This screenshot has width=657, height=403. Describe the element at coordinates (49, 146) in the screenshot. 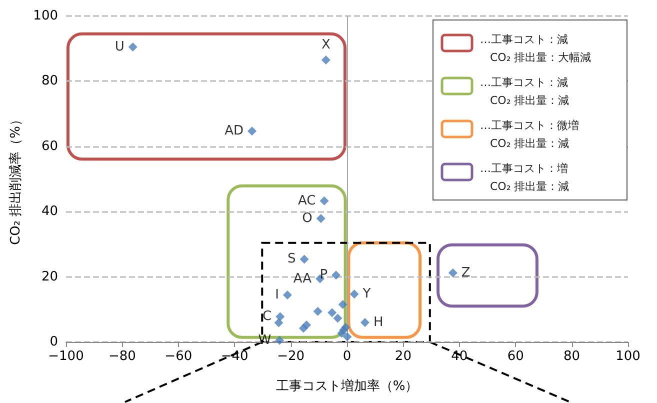

I see `y-tick-label: 60` at that location.